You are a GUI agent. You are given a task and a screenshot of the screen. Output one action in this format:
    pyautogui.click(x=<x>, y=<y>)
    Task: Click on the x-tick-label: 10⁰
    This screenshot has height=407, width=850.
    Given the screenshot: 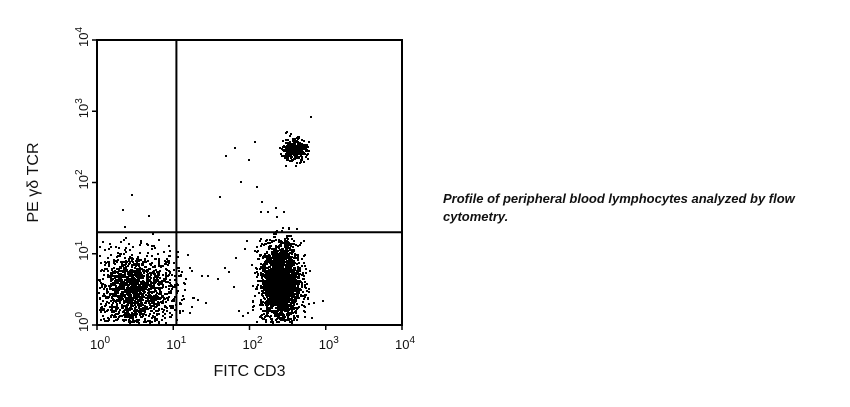 What is the action you would take?
    pyautogui.click(x=100, y=343)
    